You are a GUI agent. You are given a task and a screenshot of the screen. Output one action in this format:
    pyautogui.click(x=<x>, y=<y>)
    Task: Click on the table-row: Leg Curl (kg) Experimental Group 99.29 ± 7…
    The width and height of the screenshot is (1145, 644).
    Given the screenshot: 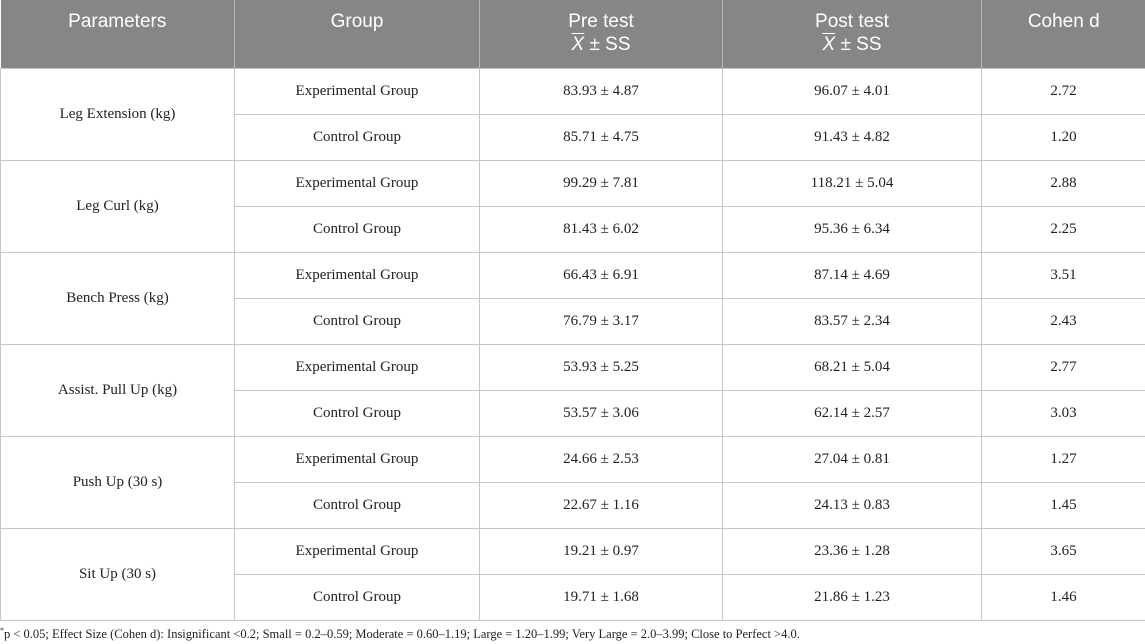 What is the action you would take?
    pyautogui.click(x=572, y=206)
    